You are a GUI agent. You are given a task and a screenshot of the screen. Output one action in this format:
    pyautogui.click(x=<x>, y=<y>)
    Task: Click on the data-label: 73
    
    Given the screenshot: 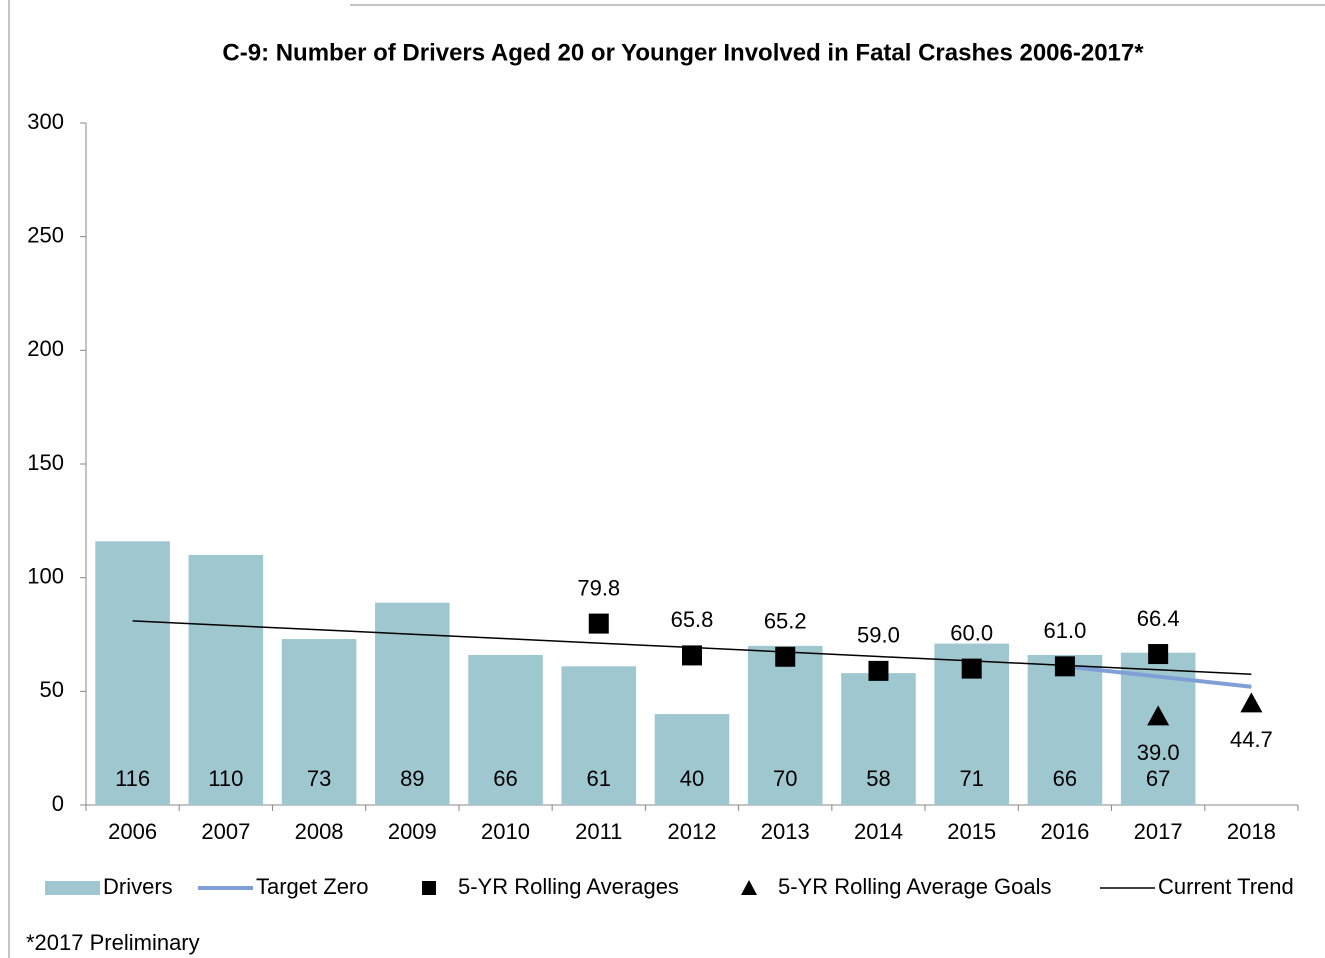 What is the action you would take?
    pyautogui.click(x=319, y=778)
    